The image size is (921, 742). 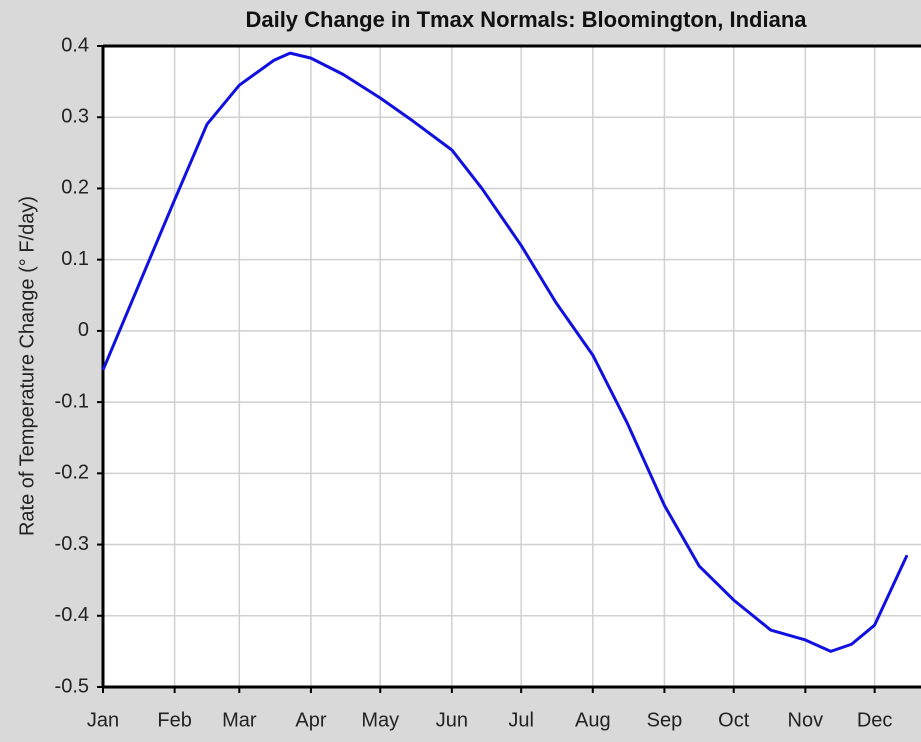 I want to click on y-axis-label: Rate of Temperature Change (° F/day), so click(x=27, y=366).